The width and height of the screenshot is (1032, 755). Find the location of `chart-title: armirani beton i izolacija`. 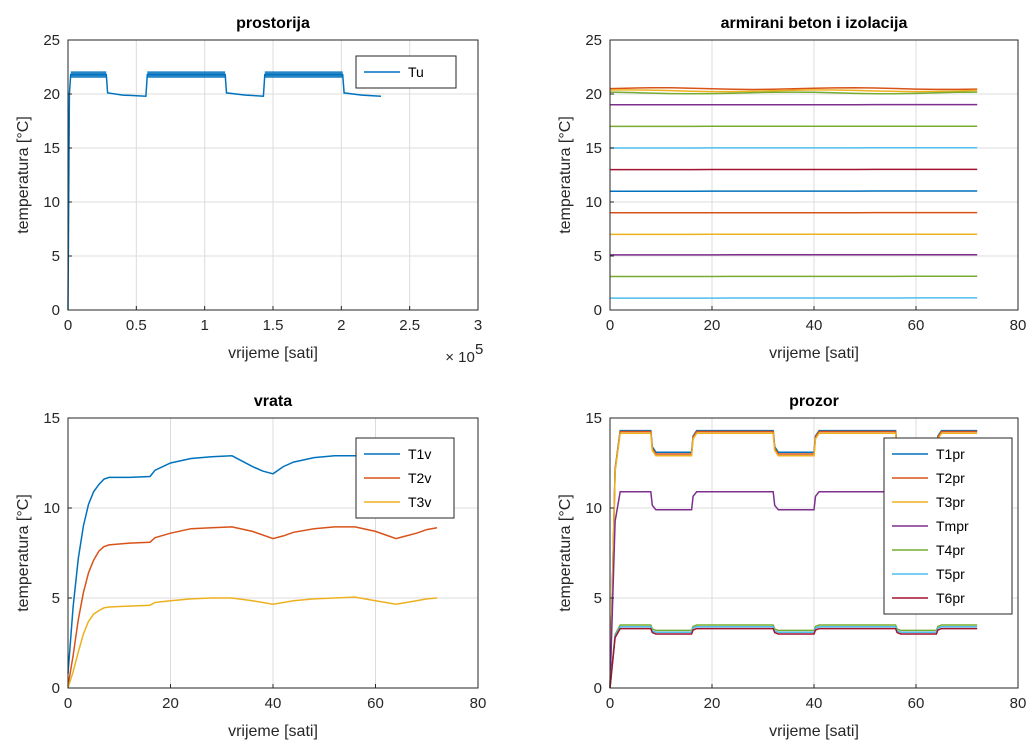

chart-title: armirani beton i izolacija is located at coordinates (814, 23).